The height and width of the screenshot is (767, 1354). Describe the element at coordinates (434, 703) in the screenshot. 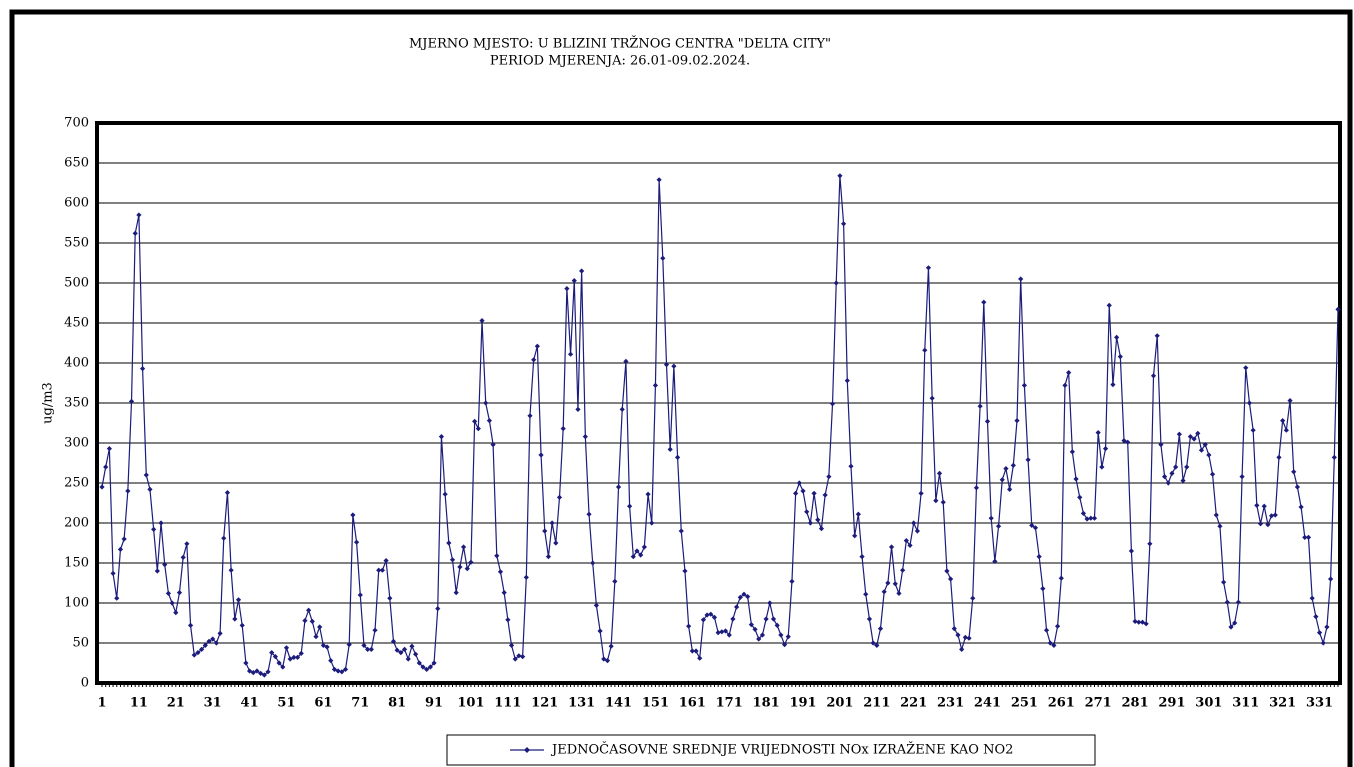

I see `x-tick-label: 91` at that location.